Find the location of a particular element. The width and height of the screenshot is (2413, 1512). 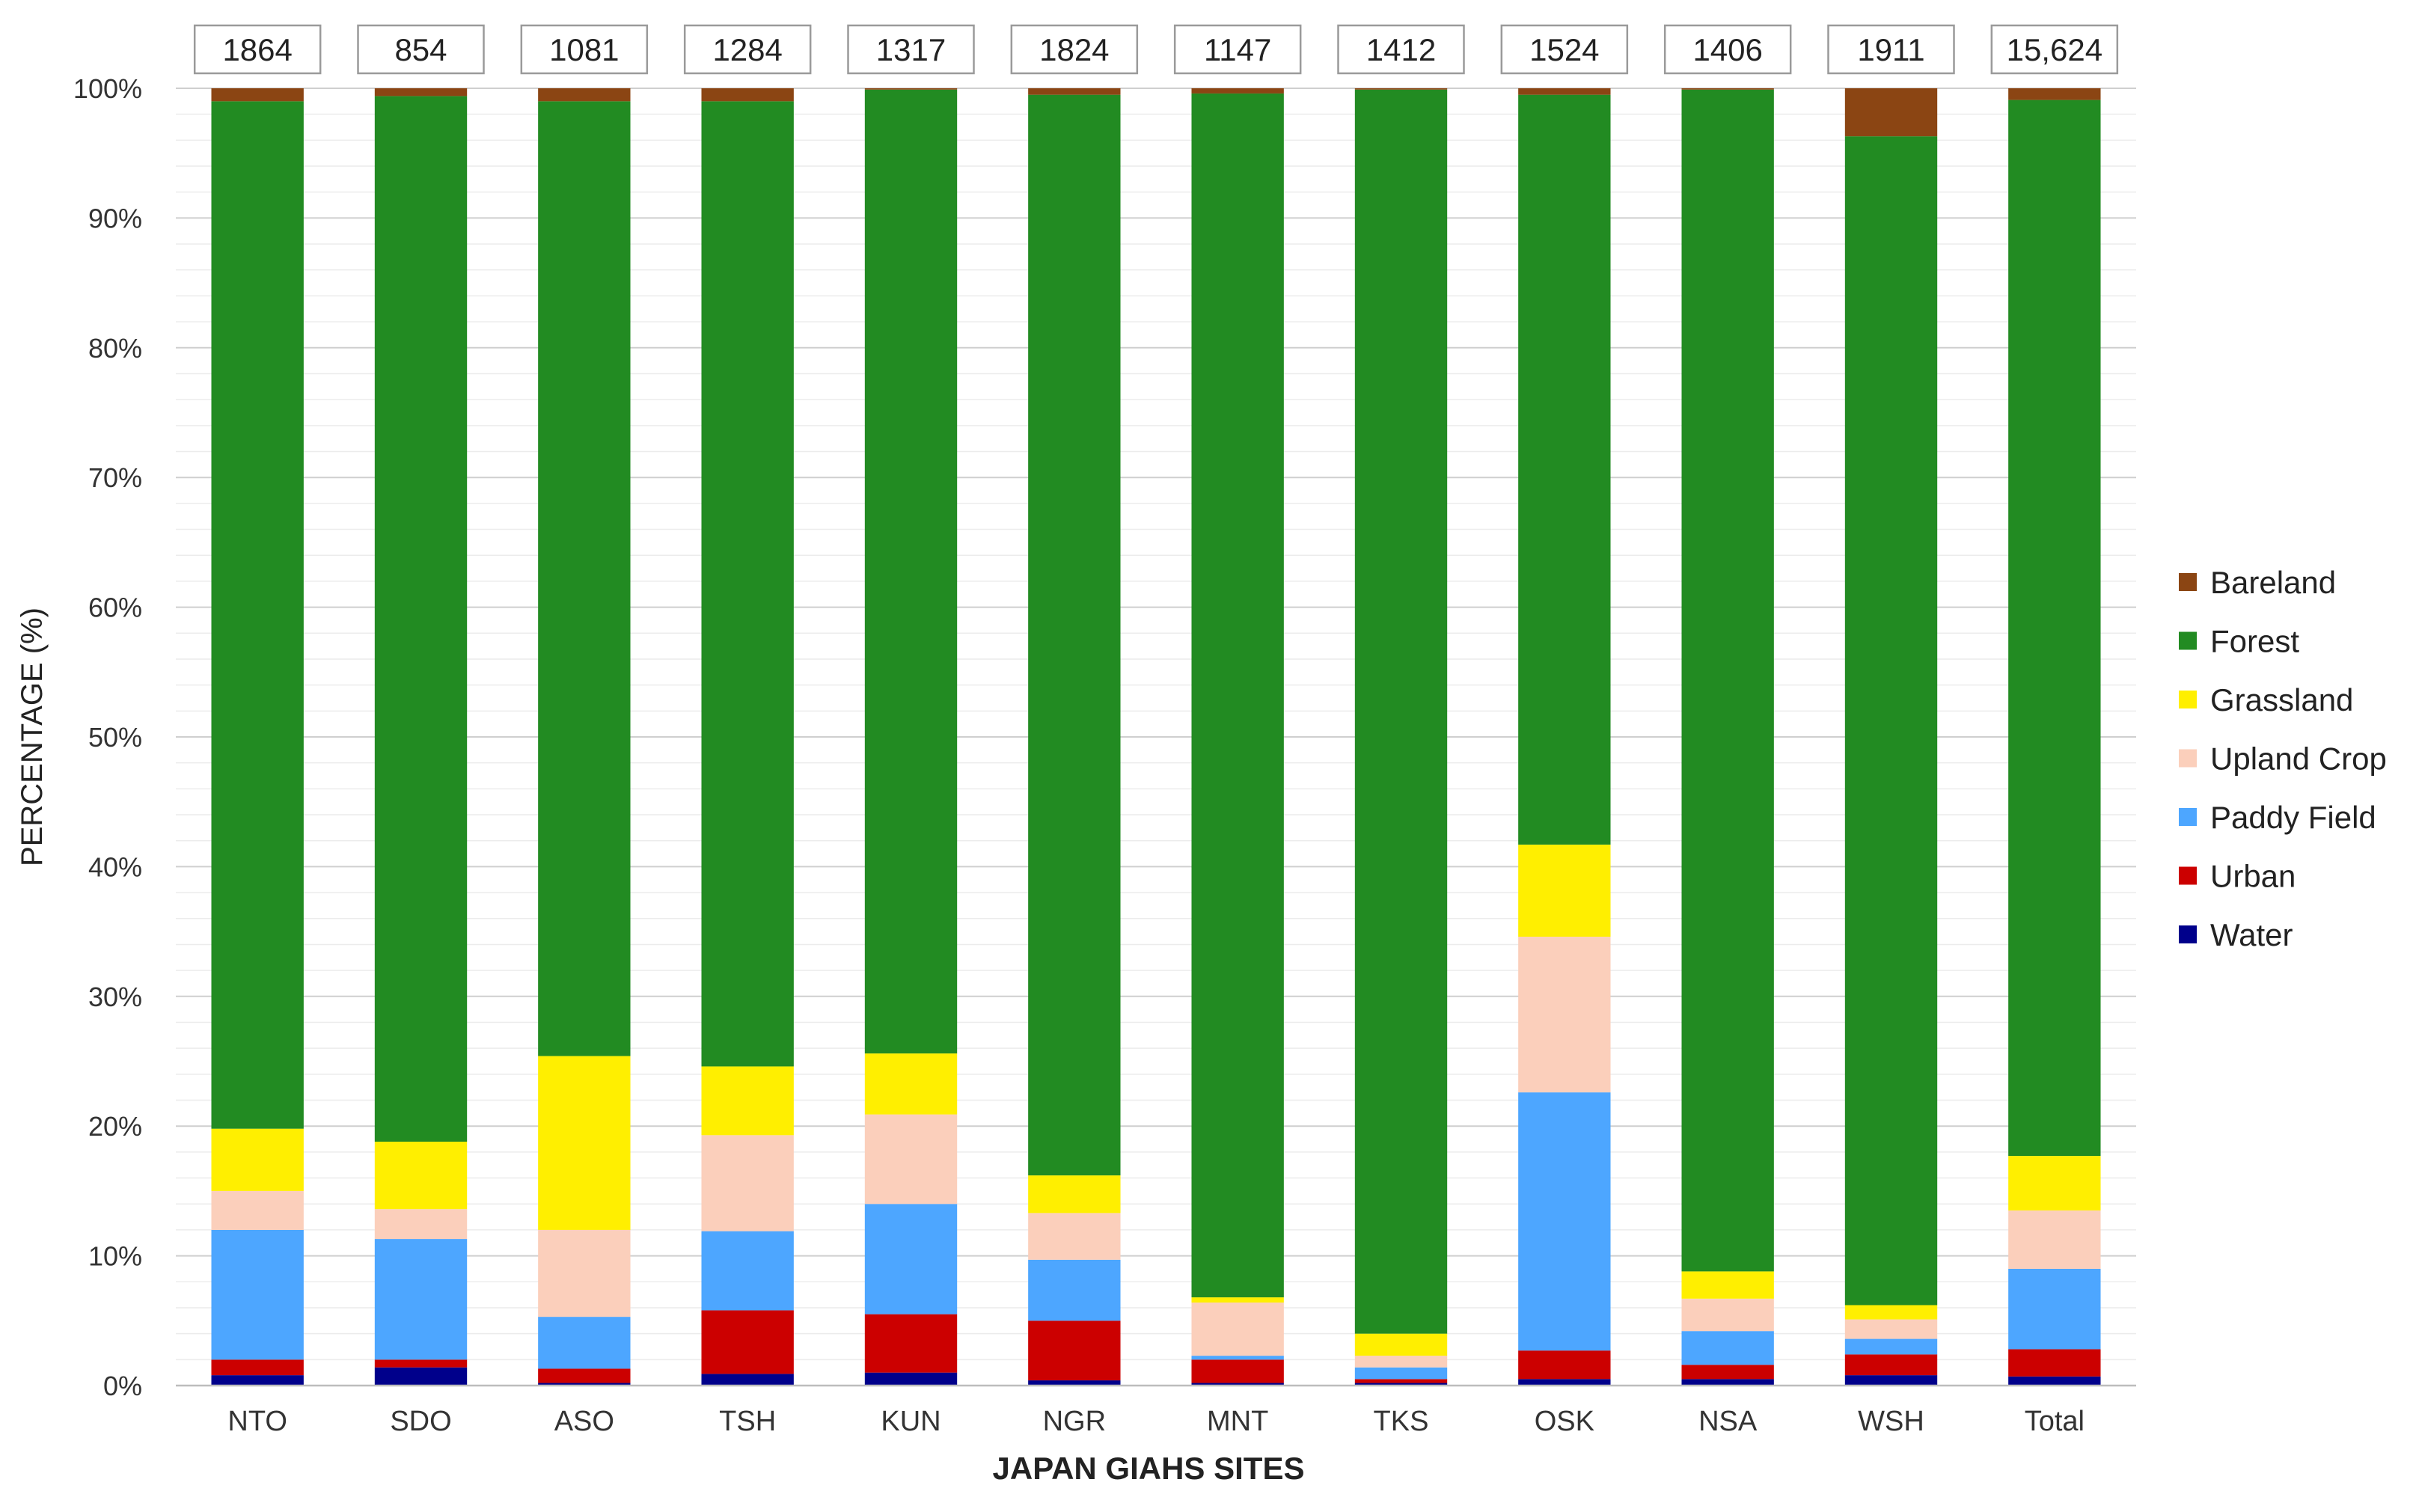

y-tick-label: 20% is located at coordinates (115, 1126).